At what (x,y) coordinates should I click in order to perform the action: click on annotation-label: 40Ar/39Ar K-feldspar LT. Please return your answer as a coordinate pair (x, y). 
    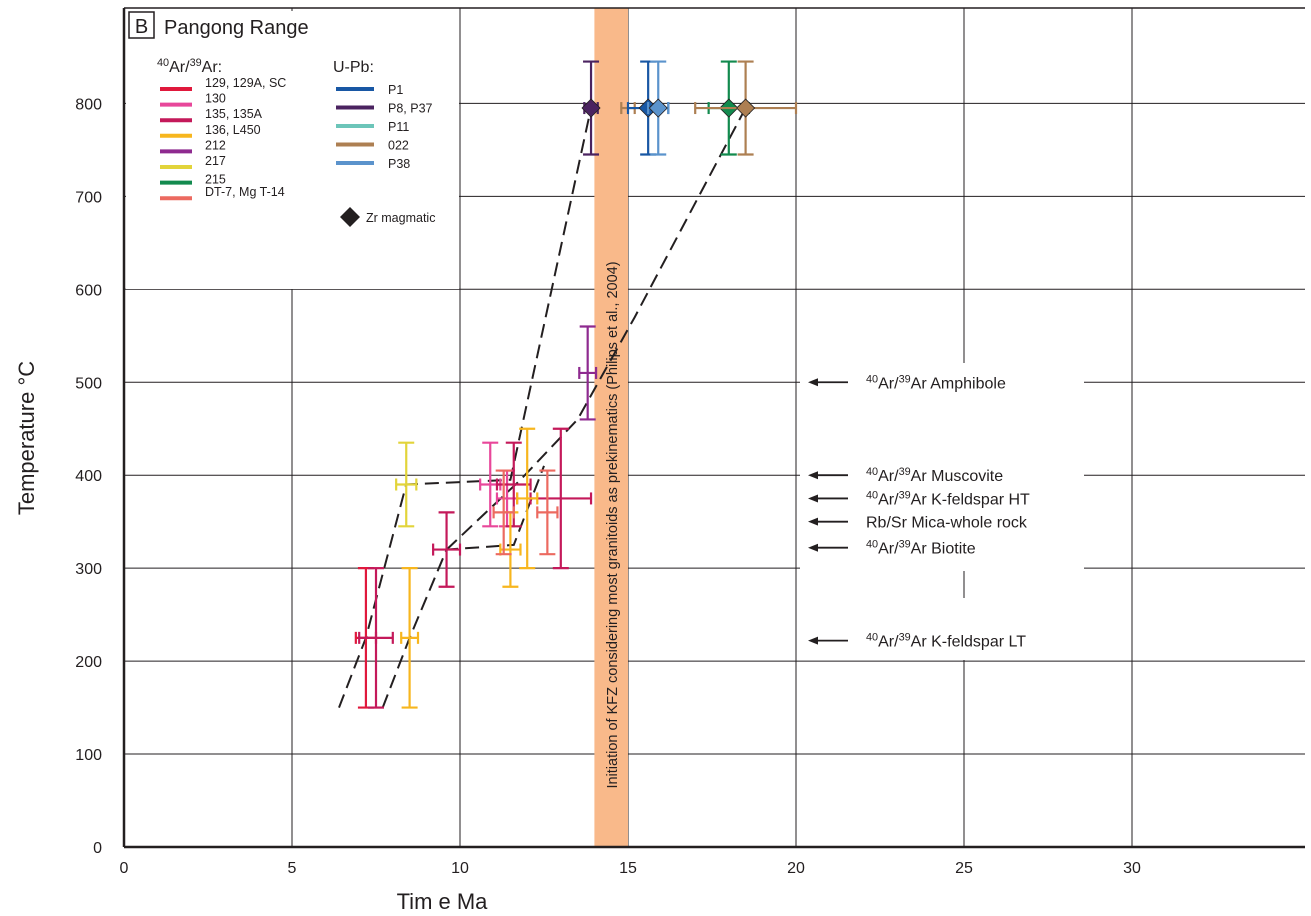
    Looking at the image, I should click on (946, 641).